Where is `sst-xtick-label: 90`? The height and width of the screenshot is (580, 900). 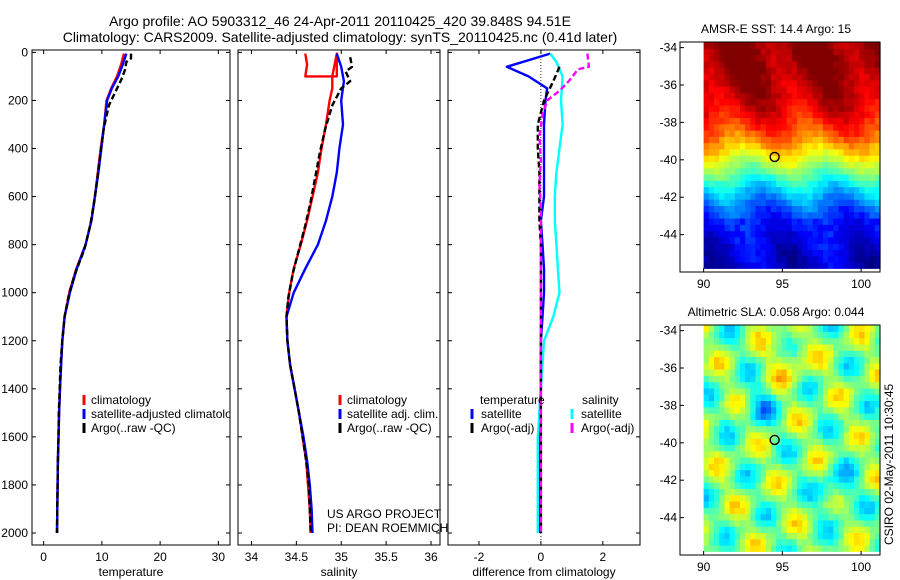 sst-xtick-label: 90 is located at coordinates (704, 284).